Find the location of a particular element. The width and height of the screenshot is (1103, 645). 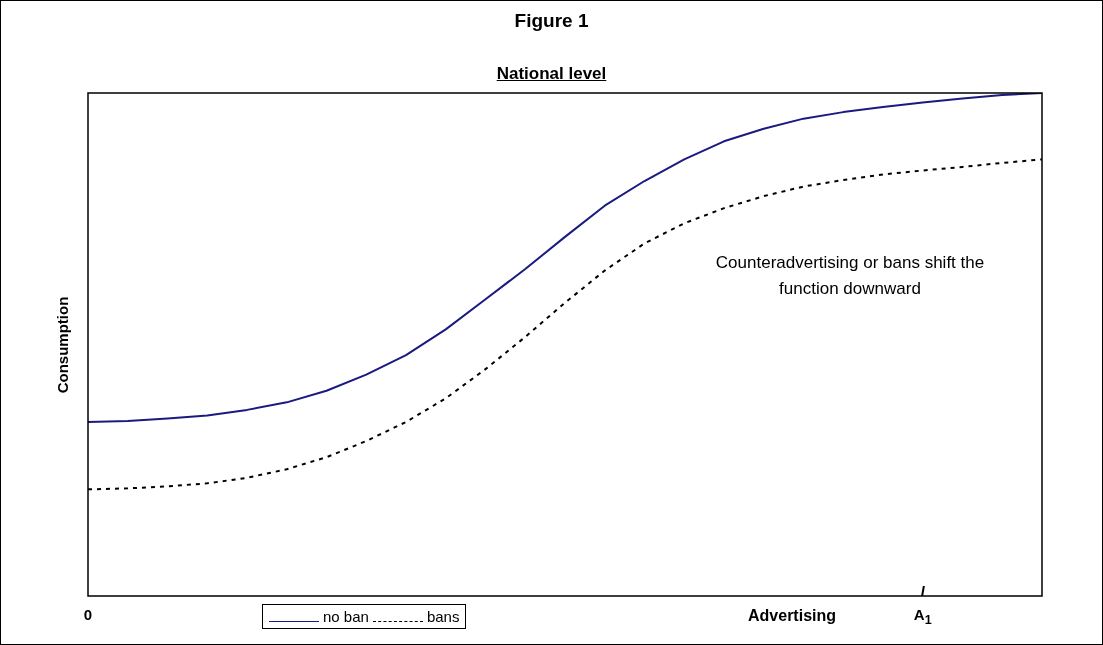

legend-label: no ban is located at coordinates (346, 616).